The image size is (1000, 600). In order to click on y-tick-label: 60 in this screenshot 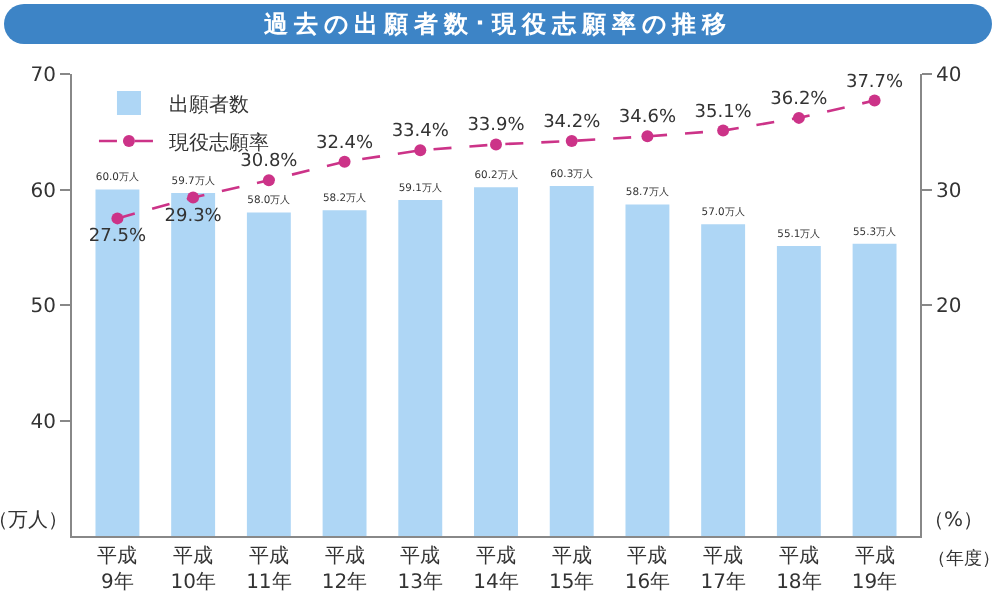, I will do `click(43, 191)`.